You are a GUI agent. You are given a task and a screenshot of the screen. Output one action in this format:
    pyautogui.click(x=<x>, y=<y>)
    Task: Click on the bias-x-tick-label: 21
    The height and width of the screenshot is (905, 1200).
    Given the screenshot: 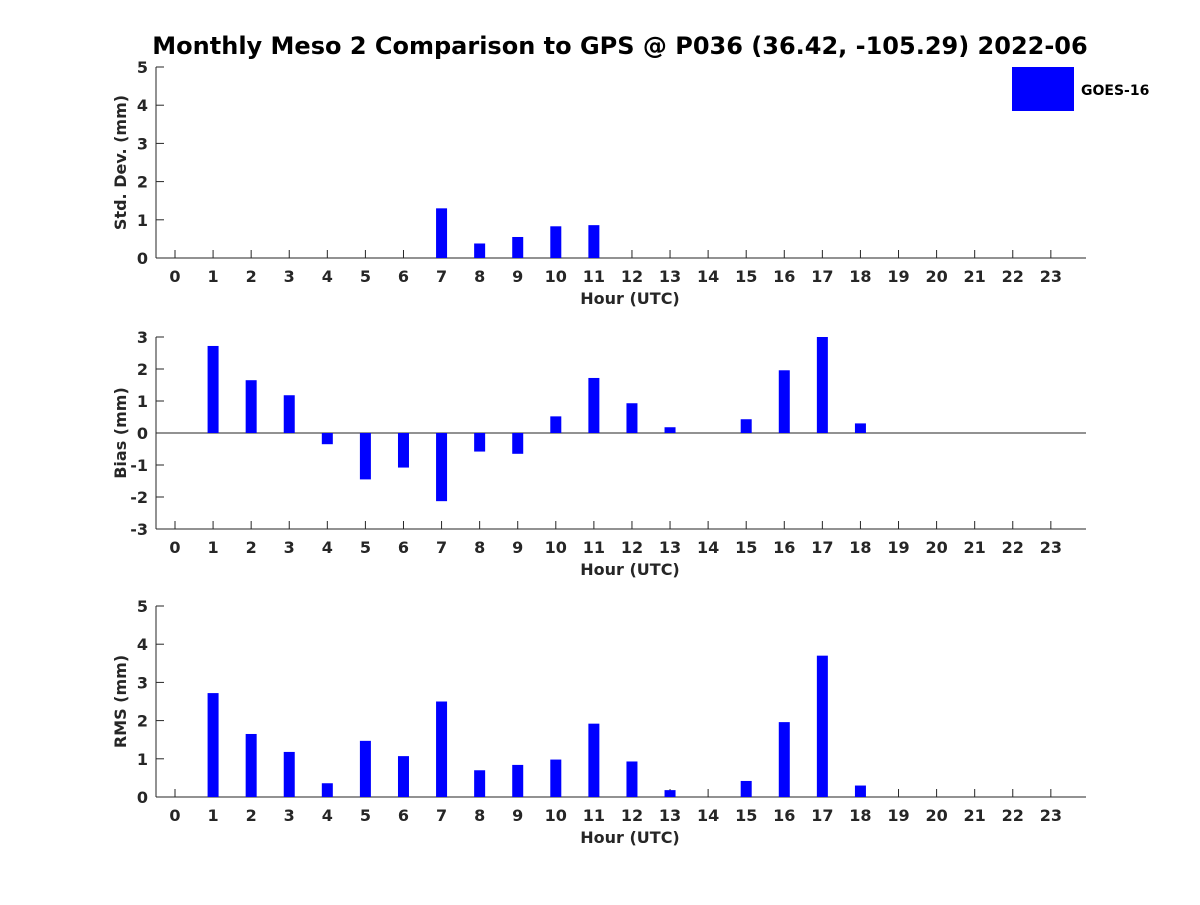 What is the action you would take?
    pyautogui.click(x=975, y=547)
    